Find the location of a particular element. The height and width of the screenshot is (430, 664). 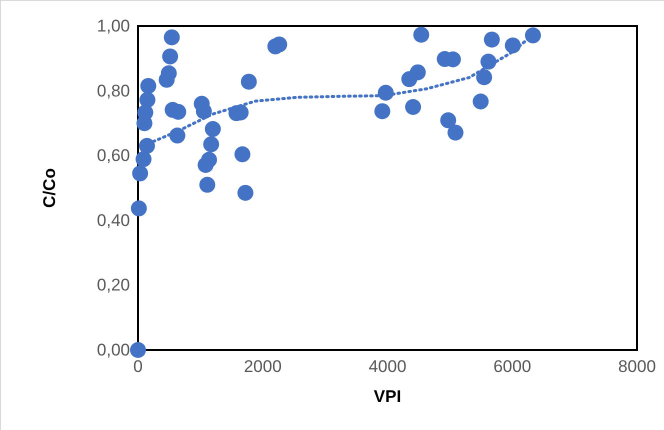

y-tick-label: 0,80 is located at coordinates (113, 90).